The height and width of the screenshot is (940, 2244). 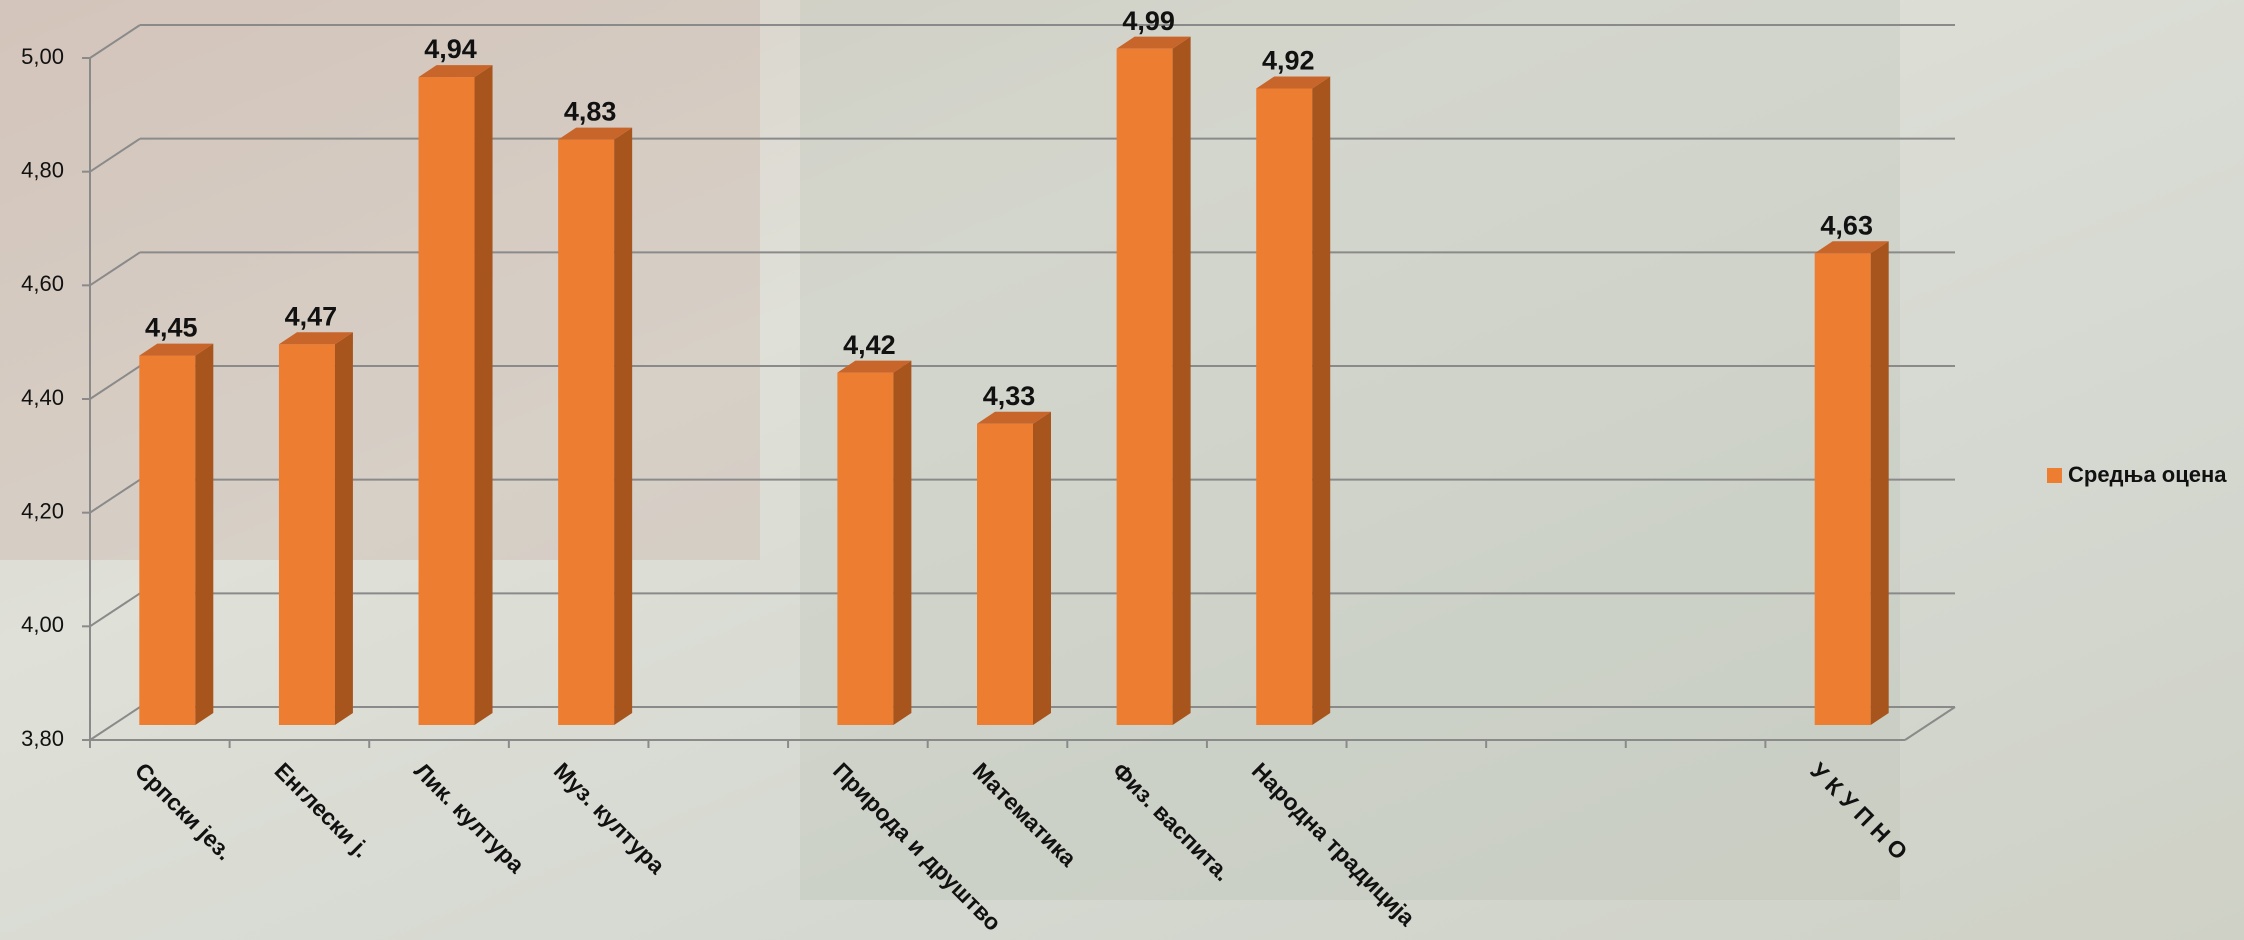 What do you see at coordinates (2147, 474) in the screenshot?
I see `legend-label: Средња оцена` at bounding box center [2147, 474].